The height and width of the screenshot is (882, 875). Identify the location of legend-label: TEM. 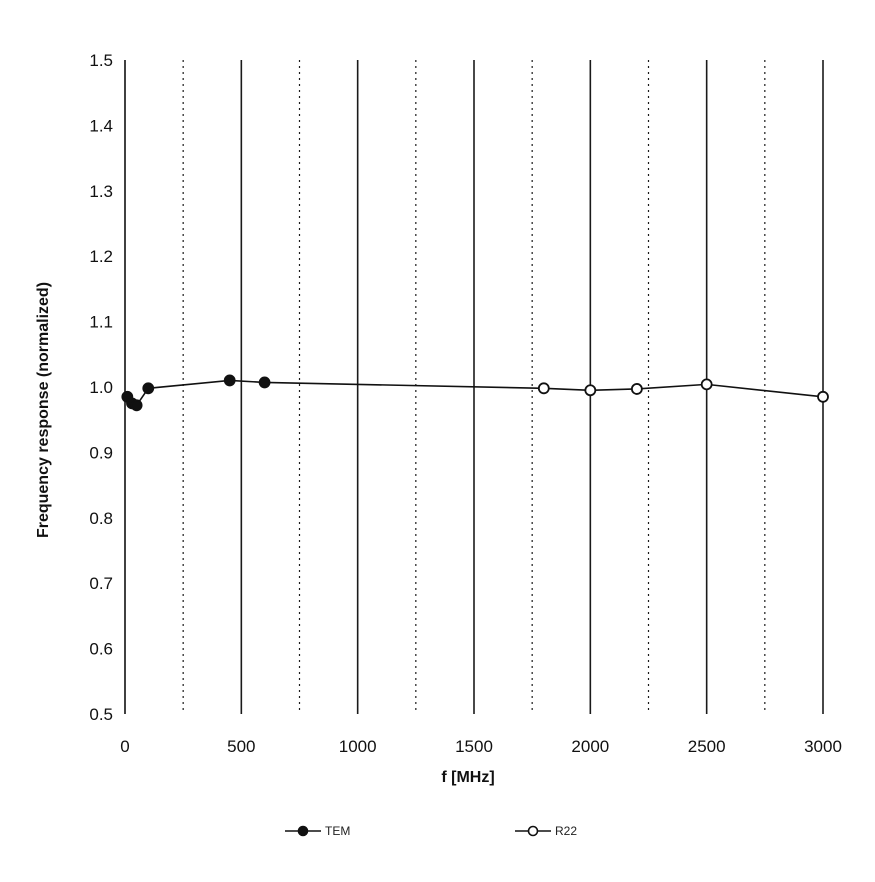
(337, 831).